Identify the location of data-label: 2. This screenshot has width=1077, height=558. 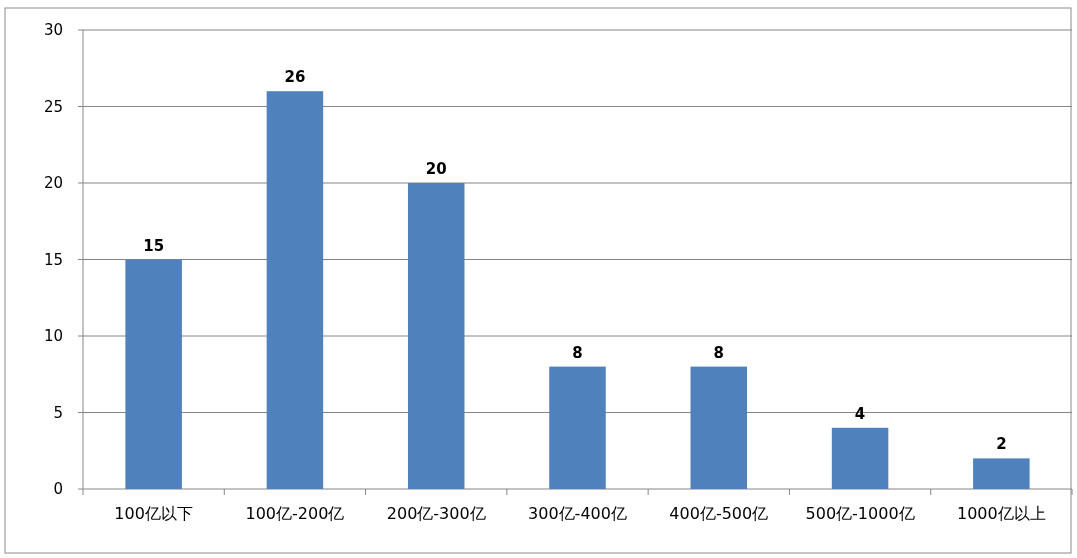
(1001, 444).